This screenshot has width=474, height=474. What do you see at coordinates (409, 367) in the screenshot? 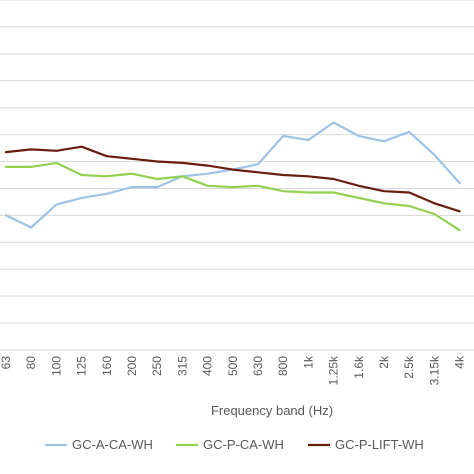
I see `x-tick-label: 2.5k` at bounding box center [409, 367].